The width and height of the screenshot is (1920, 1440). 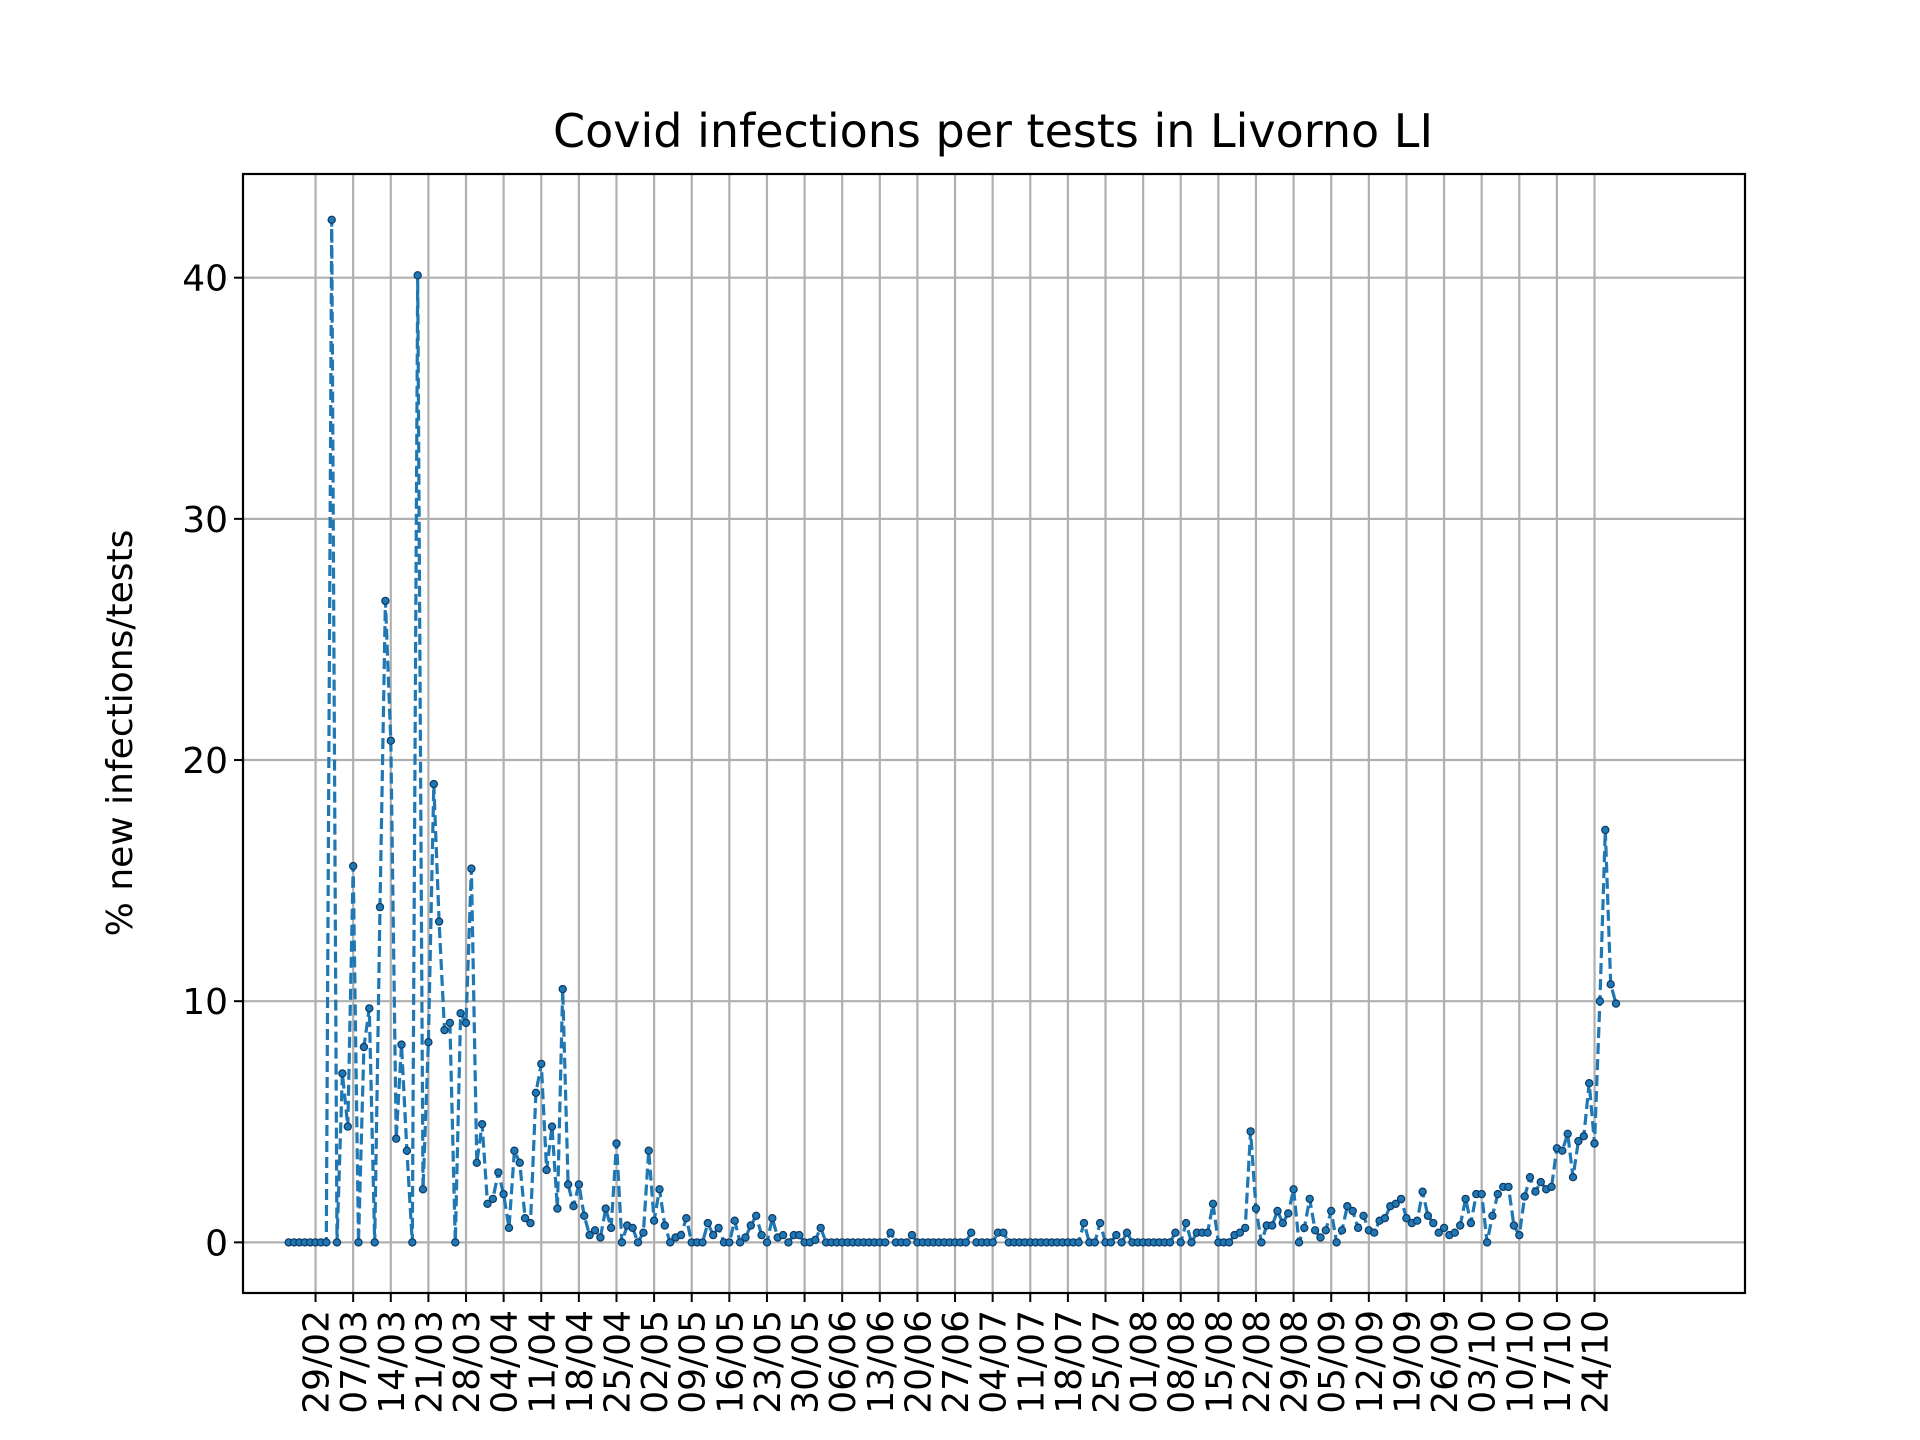 I want to click on x-tick-label: 24/10, so click(x=1596, y=1362).